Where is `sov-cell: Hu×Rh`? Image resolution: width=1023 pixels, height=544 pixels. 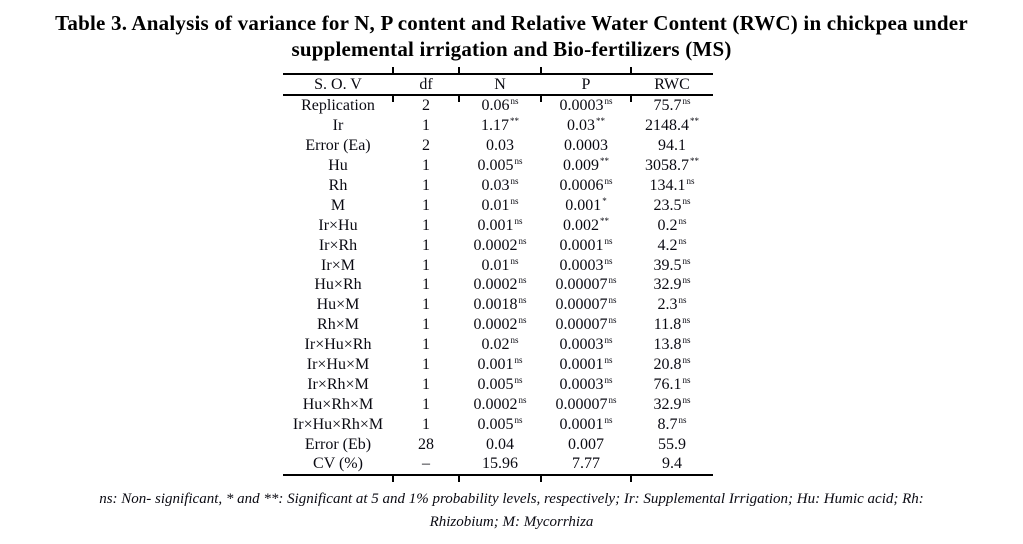
sov-cell: Hu×Rh is located at coordinates (338, 285).